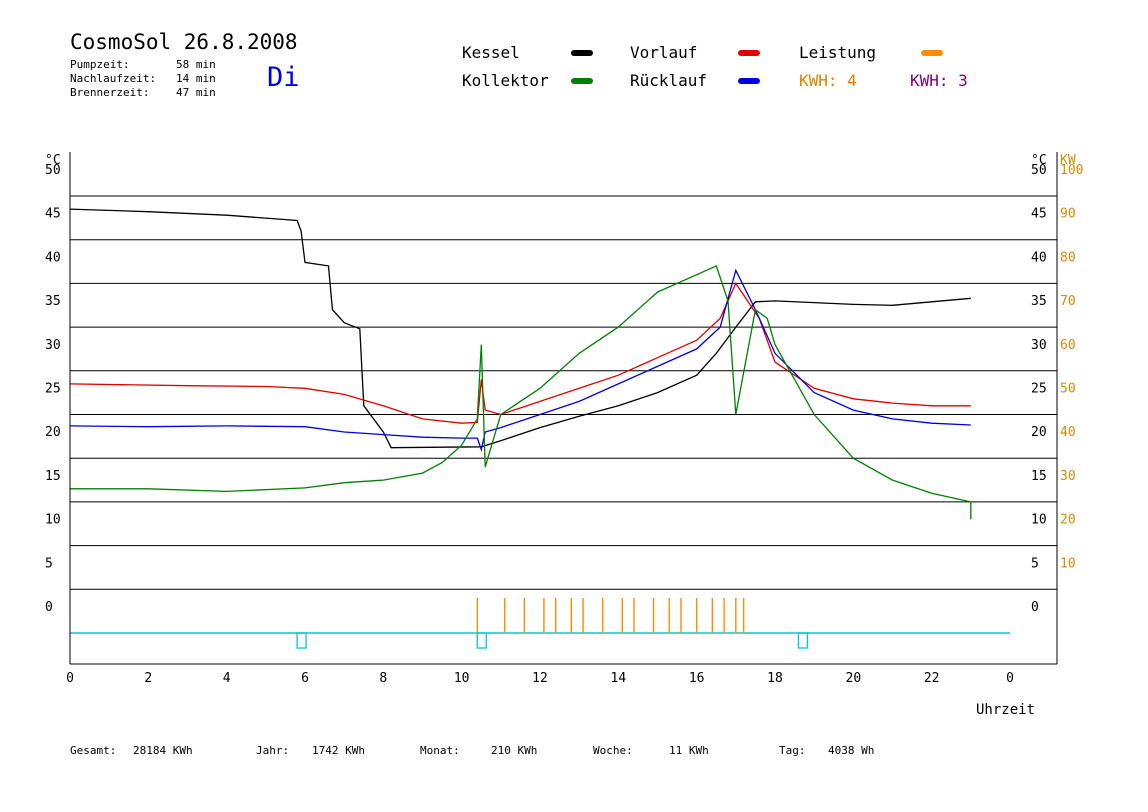 The image size is (1148, 812). I want to click on legend-kollektor-label: Kollektor, so click(505, 80).